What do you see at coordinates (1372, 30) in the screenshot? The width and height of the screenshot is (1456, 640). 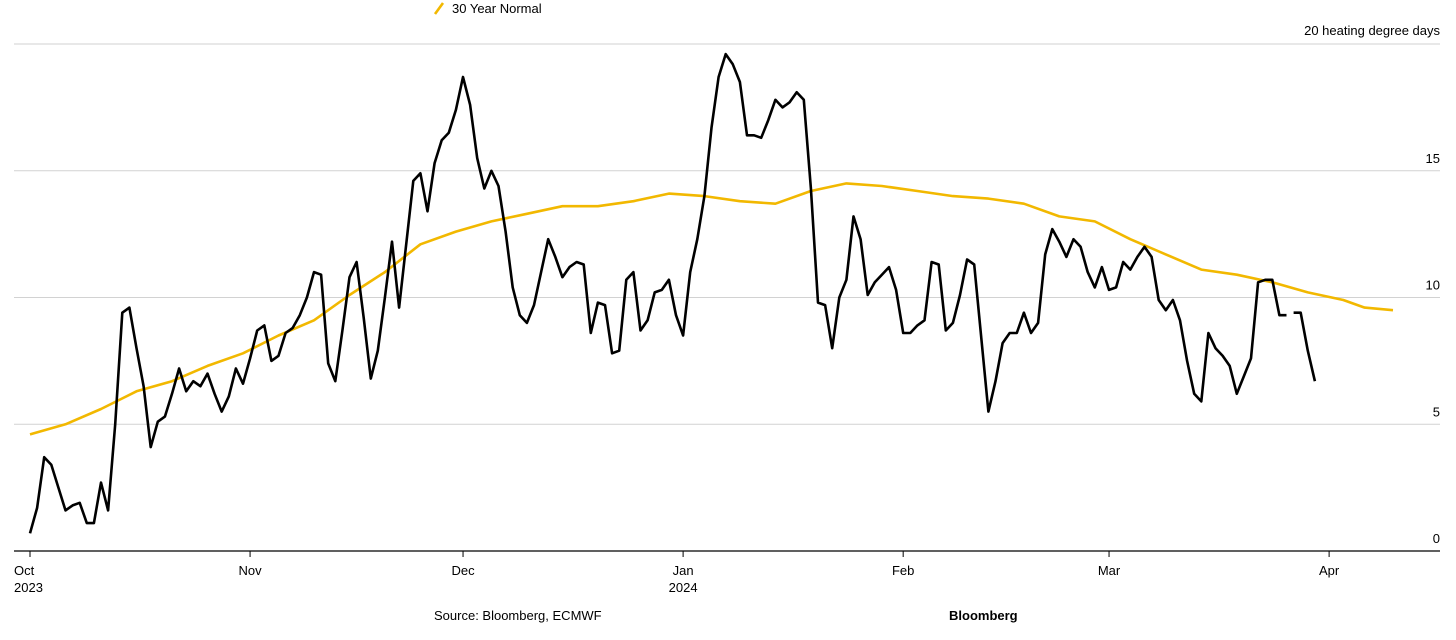 I see `y-tick-label: 20 heating degree days` at bounding box center [1372, 30].